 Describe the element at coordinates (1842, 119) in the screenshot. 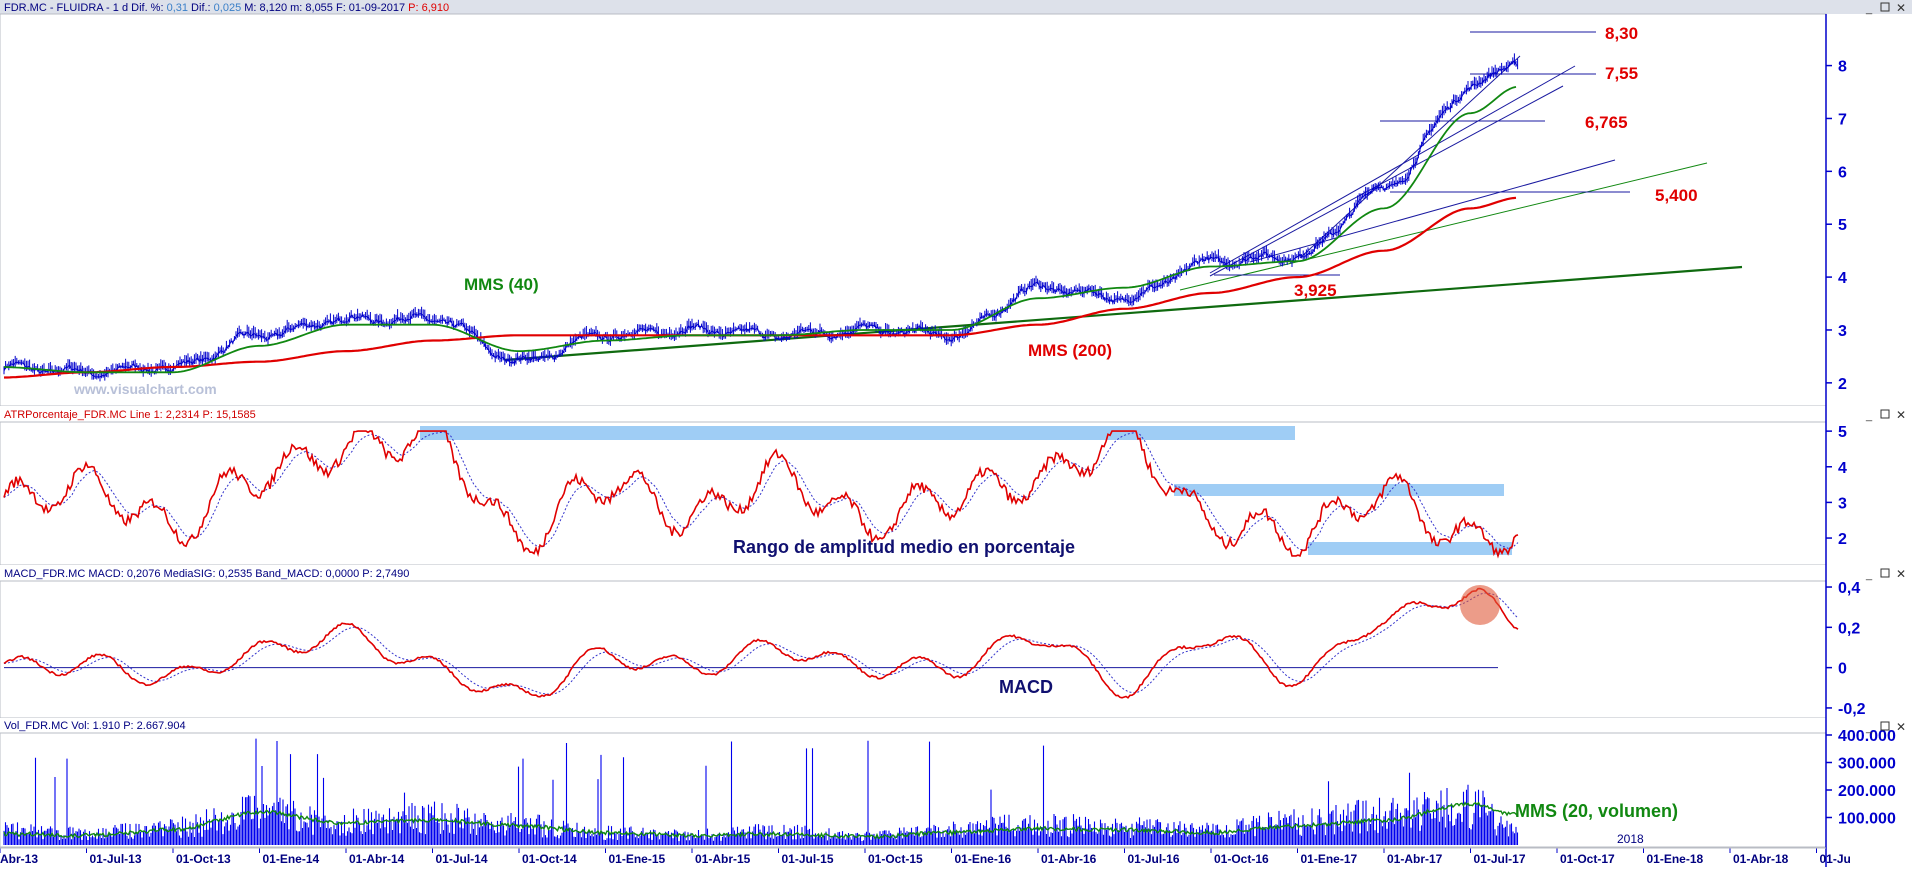

I see `price-y-tick-label: 7` at that location.